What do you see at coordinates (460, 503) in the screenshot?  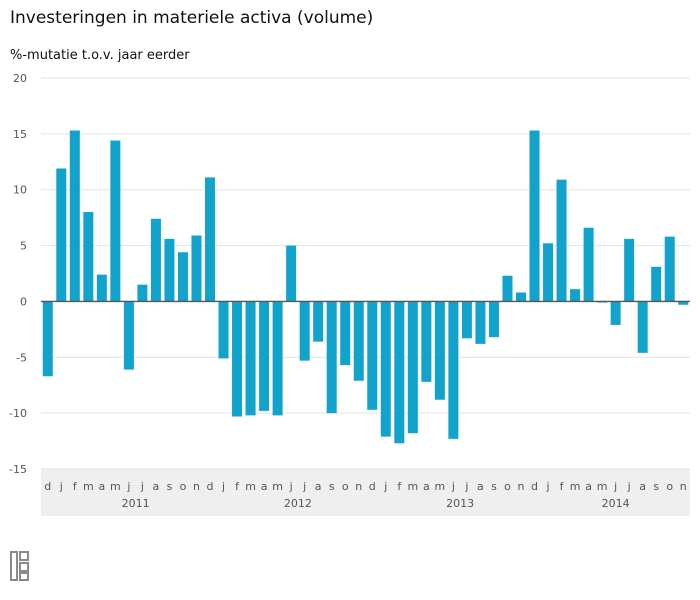 I see `year-label: 2013` at bounding box center [460, 503].